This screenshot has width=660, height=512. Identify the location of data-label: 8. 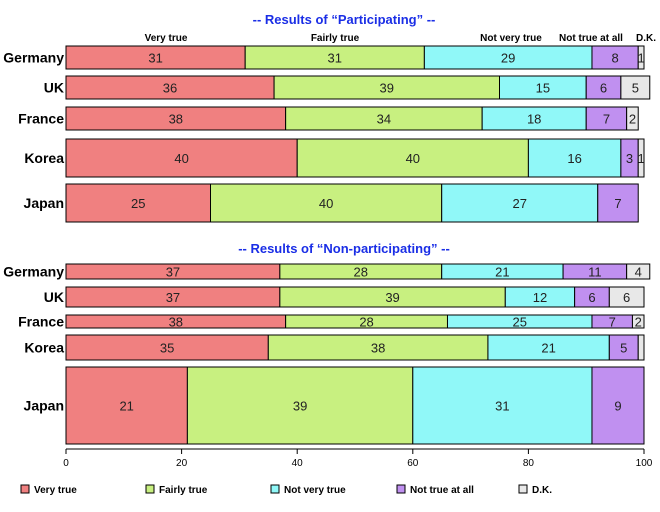
(614, 58).